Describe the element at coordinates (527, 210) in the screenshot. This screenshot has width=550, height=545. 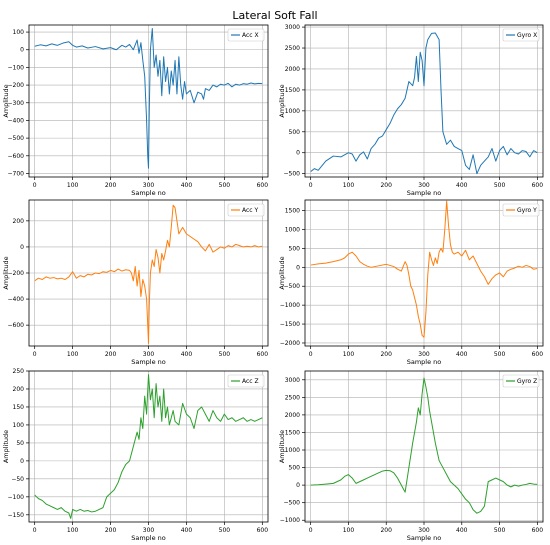
I see `legend-label: Gyro Y` at that location.